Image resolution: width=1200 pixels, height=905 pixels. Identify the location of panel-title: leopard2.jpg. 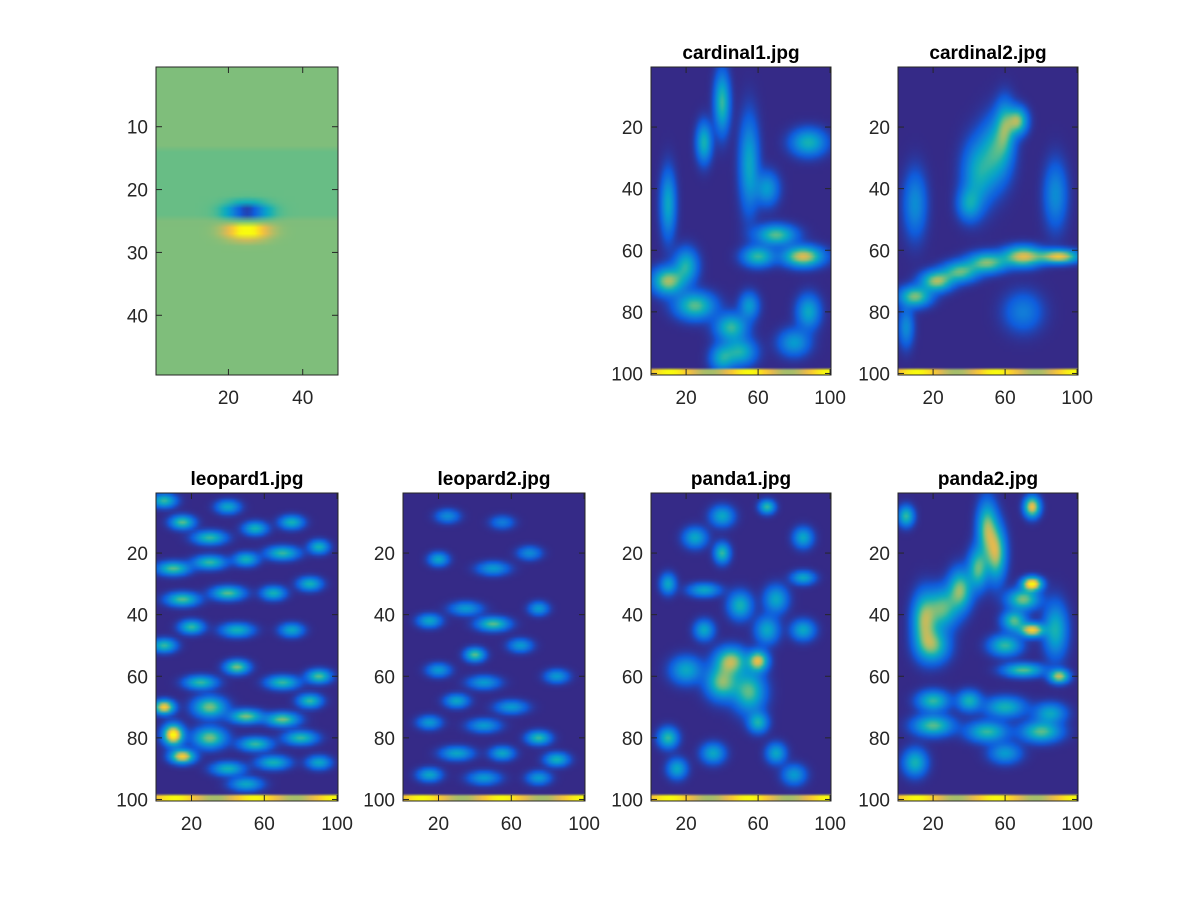
(494, 479).